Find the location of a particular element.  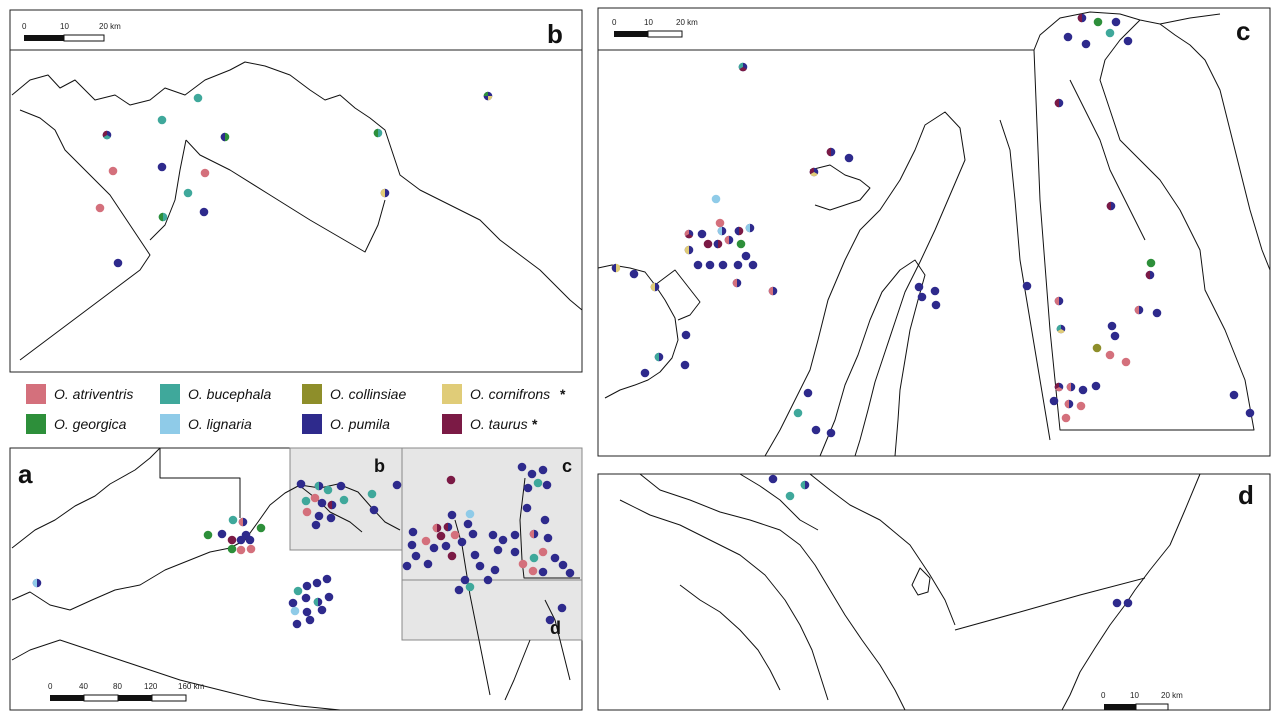

legend-label: O. pumila is located at coordinates (360, 424).